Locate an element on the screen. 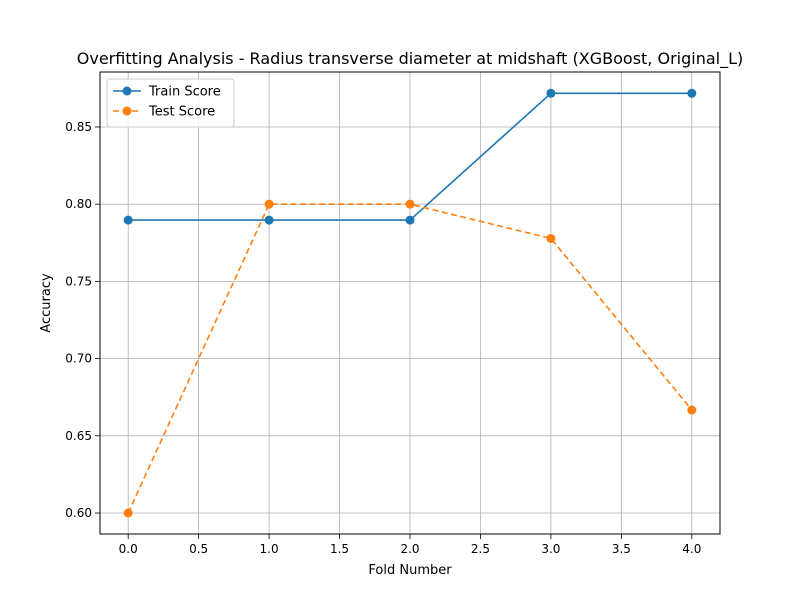 This screenshot has width=800, height=605. y-tick-label: 0.75 is located at coordinates (78, 281).